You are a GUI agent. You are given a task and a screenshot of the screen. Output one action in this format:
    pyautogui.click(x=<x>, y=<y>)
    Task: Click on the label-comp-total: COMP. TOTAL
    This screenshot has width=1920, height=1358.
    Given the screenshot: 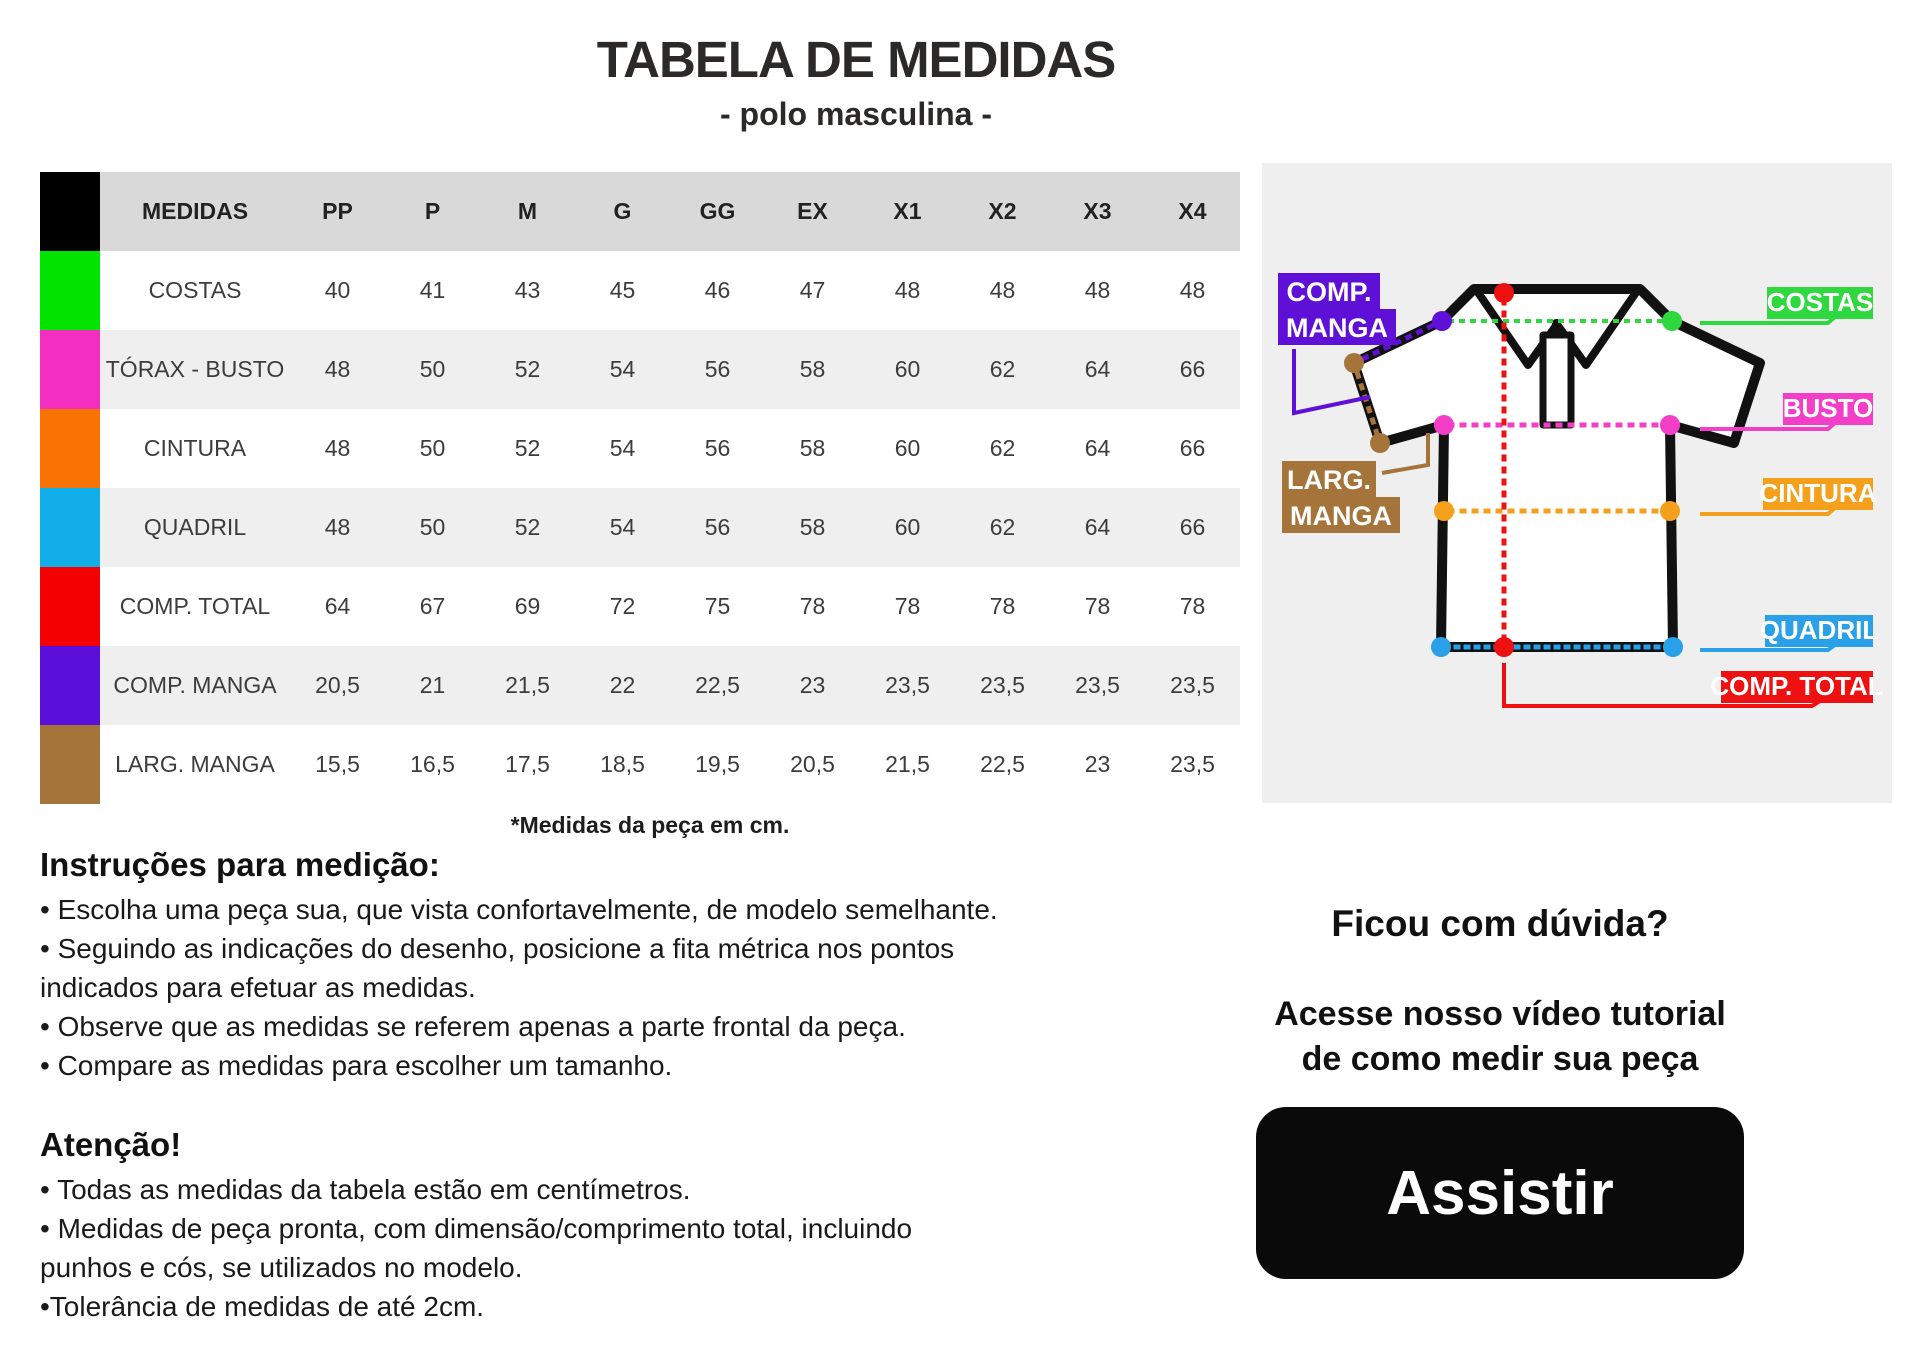 What is the action you would take?
    pyautogui.click(x=1796, y=686)
    